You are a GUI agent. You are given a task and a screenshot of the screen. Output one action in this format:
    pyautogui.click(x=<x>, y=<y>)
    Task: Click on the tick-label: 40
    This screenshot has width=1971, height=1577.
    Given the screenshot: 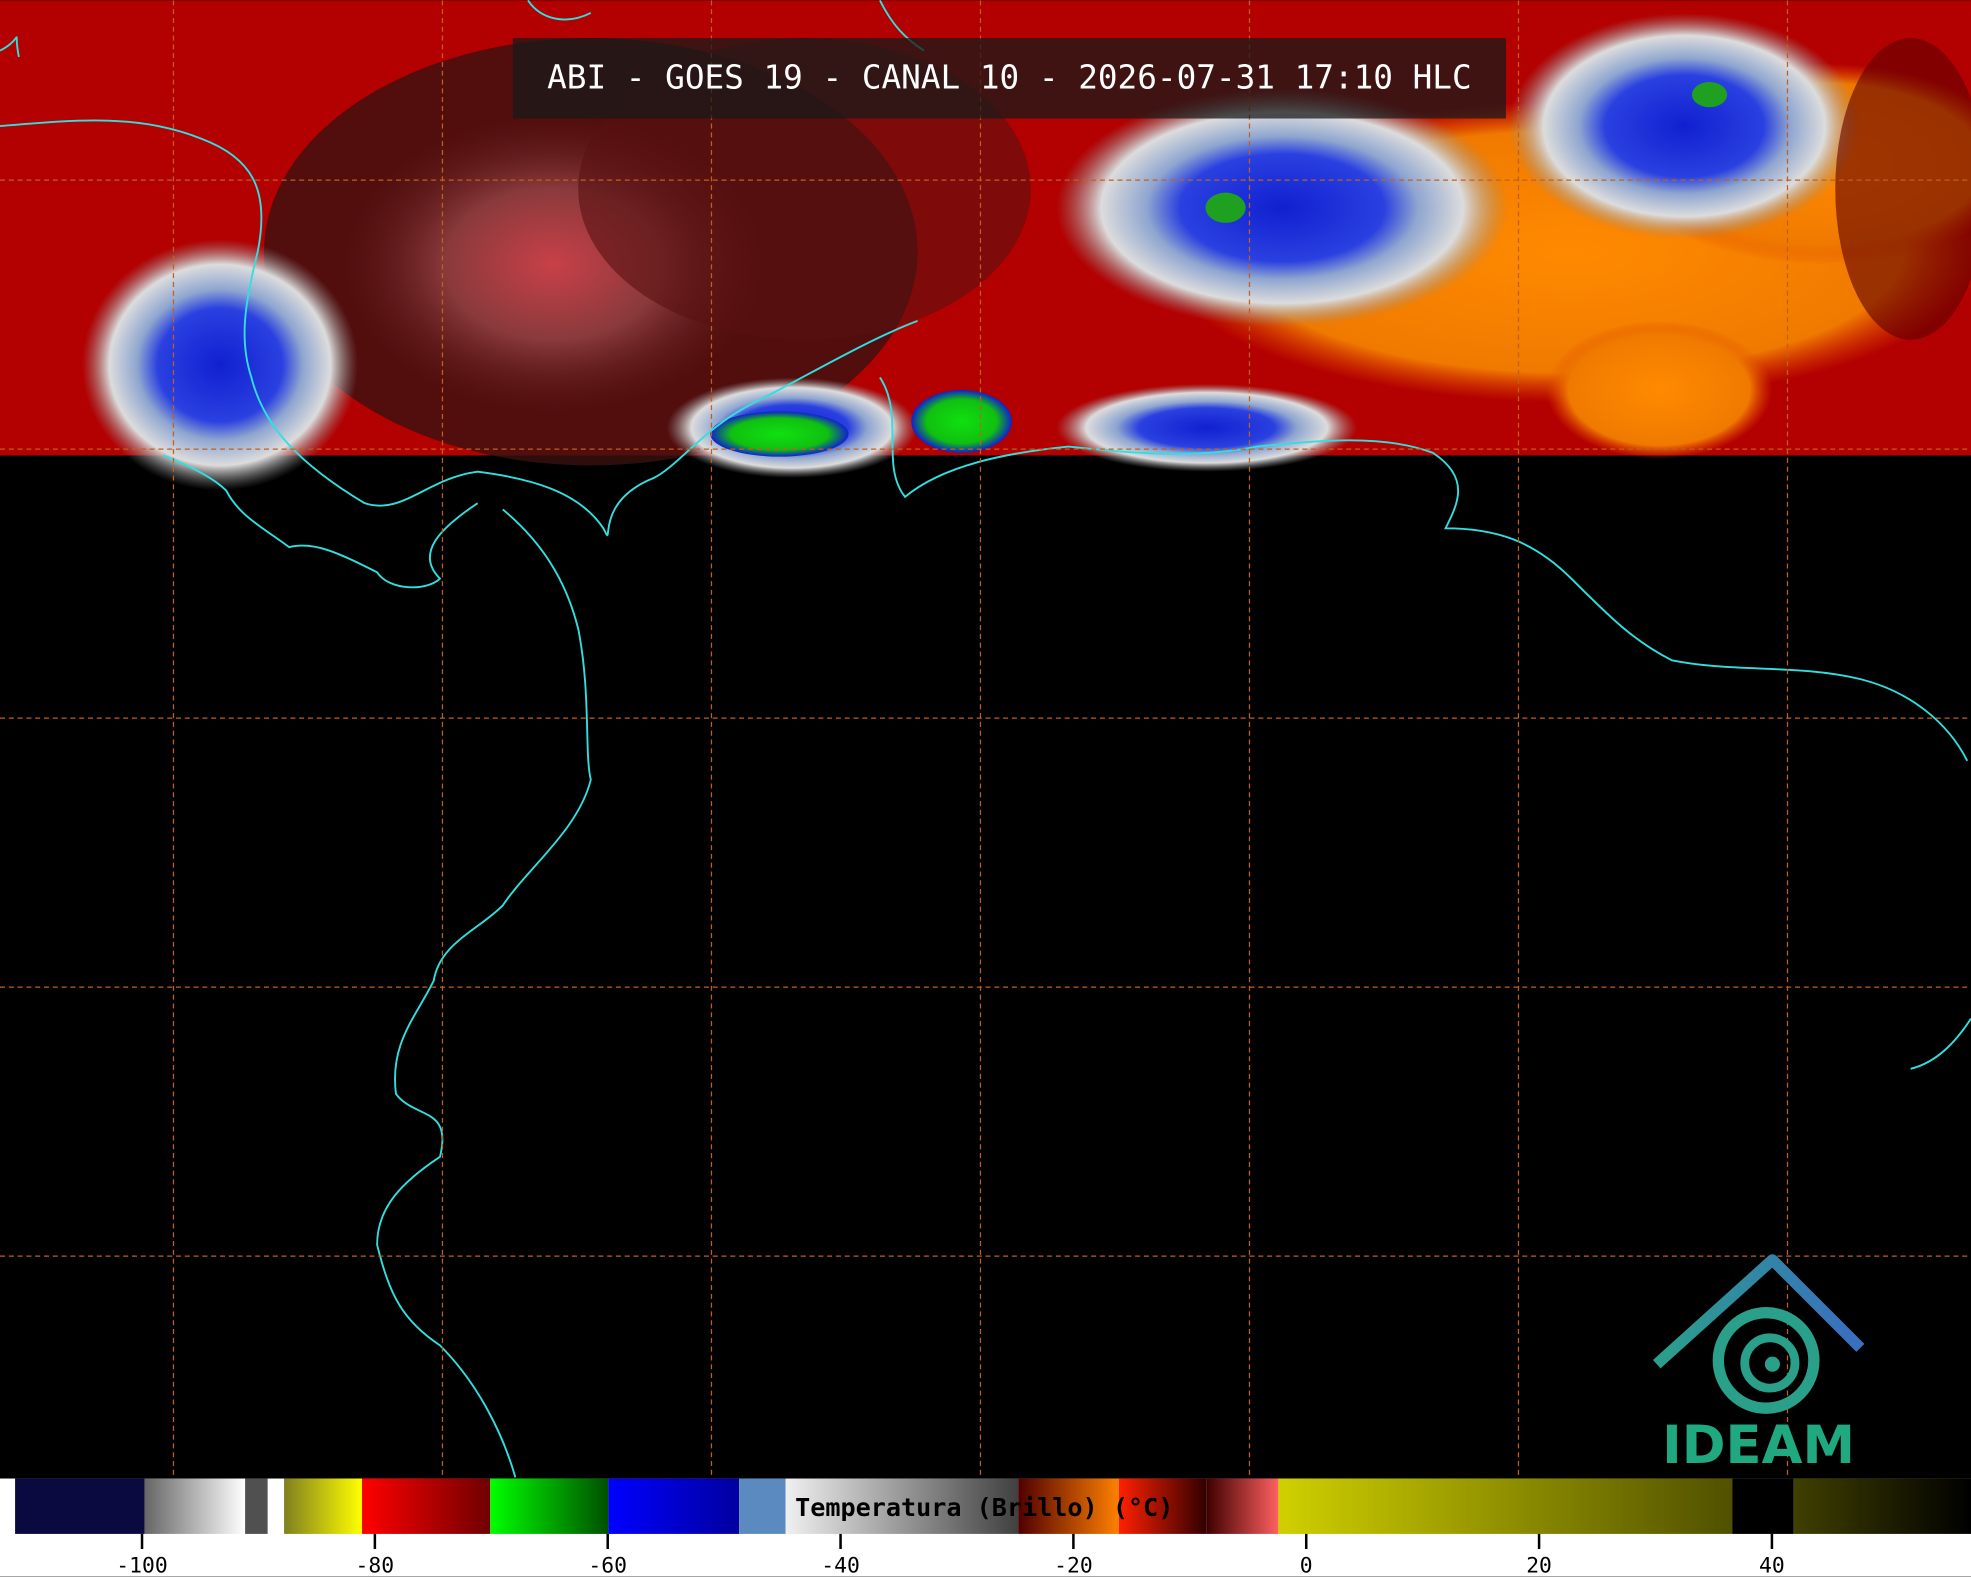 What is the action you would take?
    pyautogui.click(x=1772, y=1565)
    